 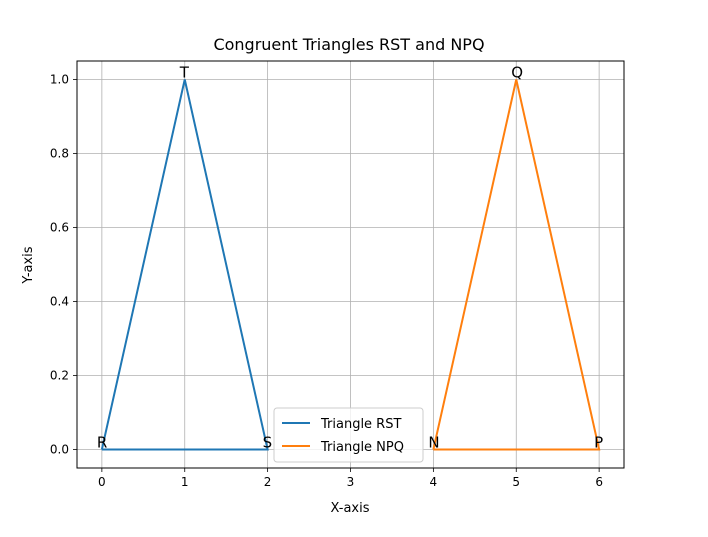 I want to click on x-tick-label: 1, so click(x=185, y=482).